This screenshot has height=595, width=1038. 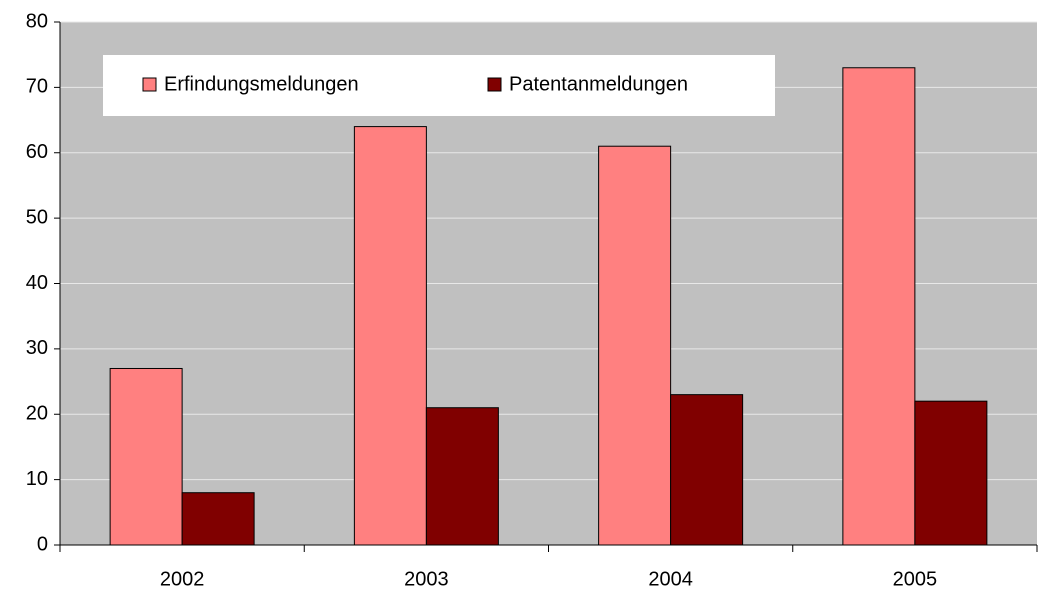 What do you see at coordinates (670, 579) in the screenshot?
I see `x-tick-label: 2004` at bounding box center [670, 579].